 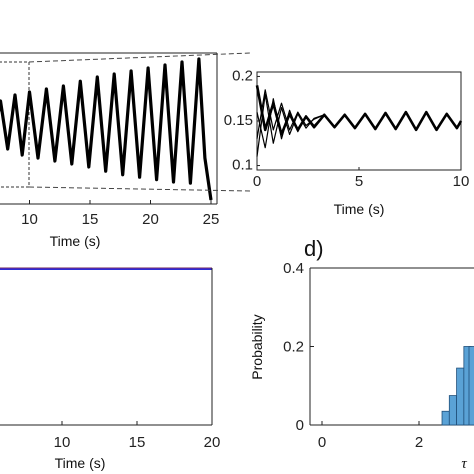 What do you see at coordinates (238, 120) in the screenshot?
I see `inset-ytick-label: 0.15` at bounding box center [238, 120].